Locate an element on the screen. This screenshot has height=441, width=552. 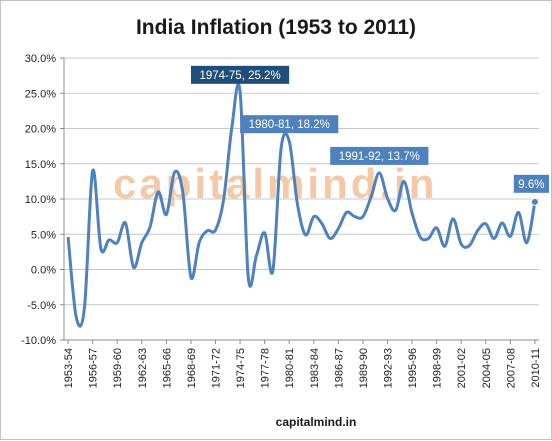
x-tick-label: 1965-66 is located at coordinates (167, 368).